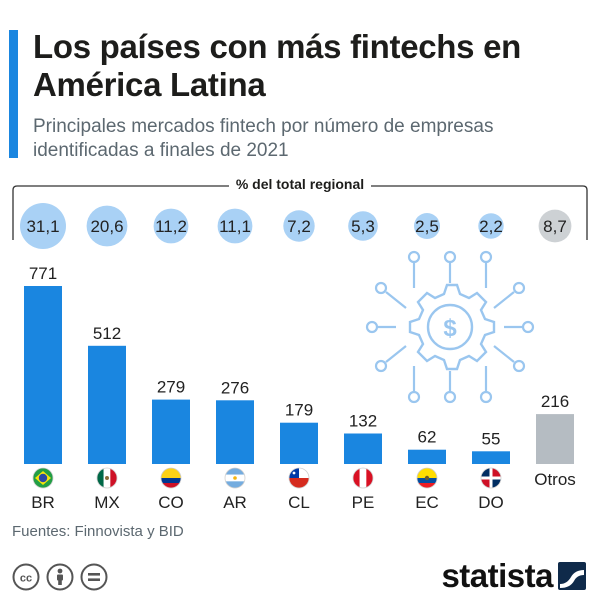  I want to click on share-circle-co, so click(171, 226).